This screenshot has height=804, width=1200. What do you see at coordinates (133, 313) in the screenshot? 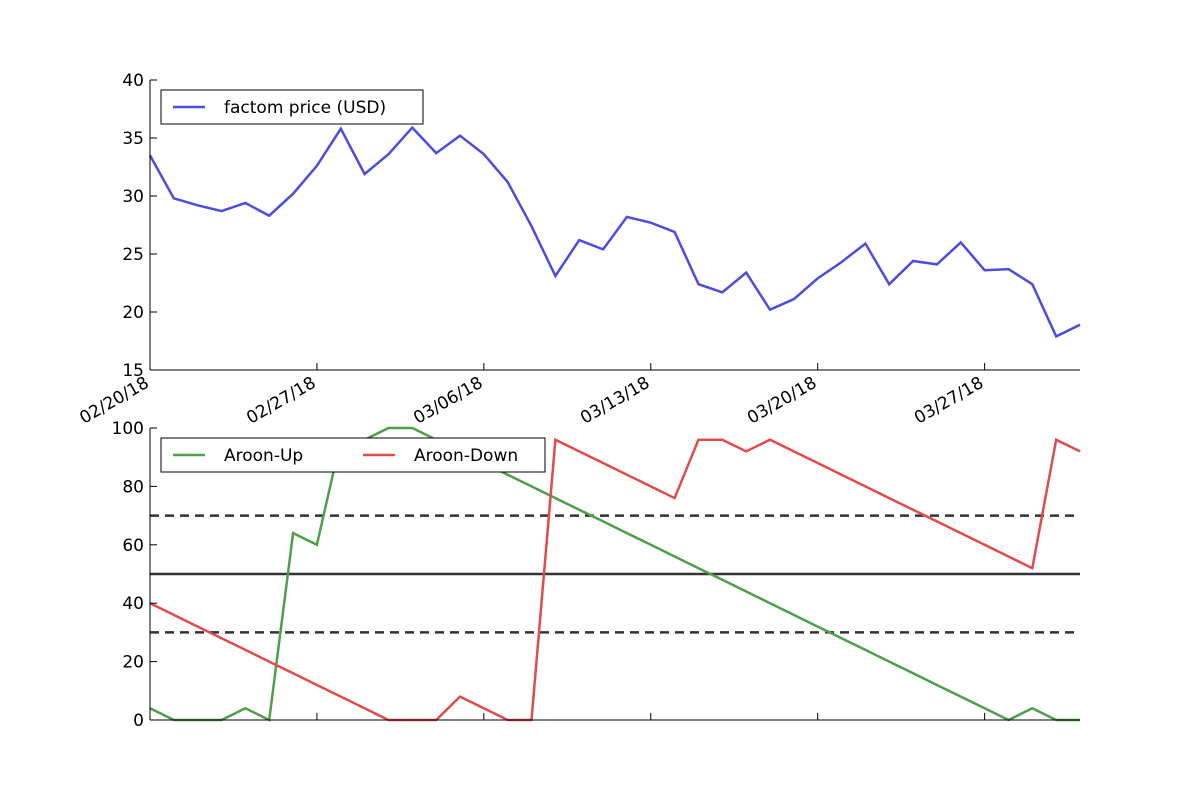
I see `y-tick-label-0-1: 20` at bounding box center [133, 313].